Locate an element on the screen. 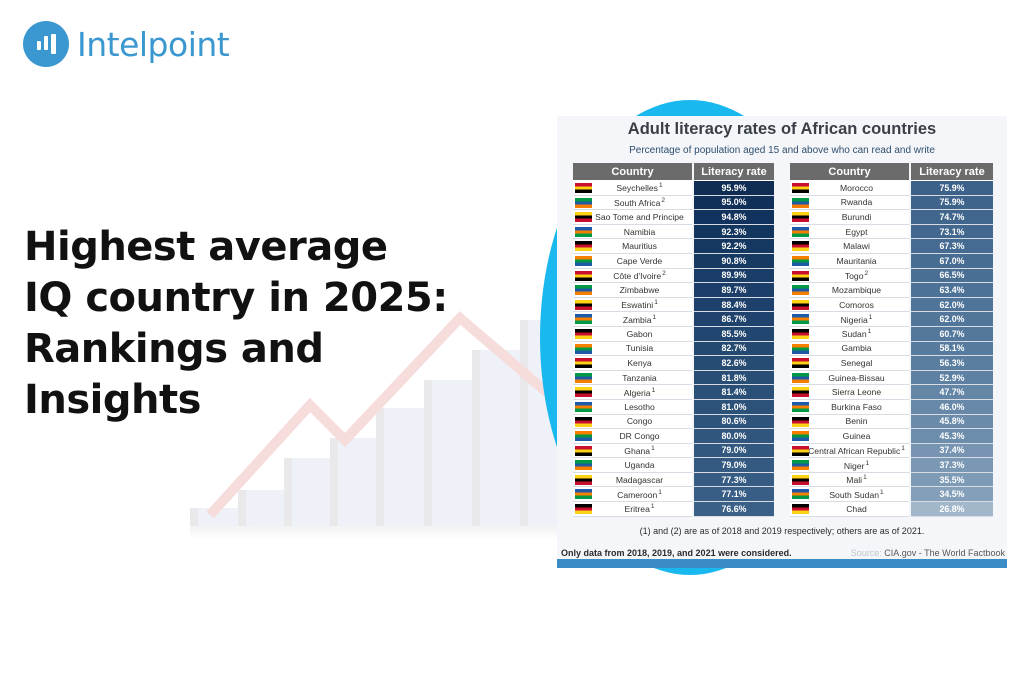 Image resolution: width=1024 pixels, height=683 pixels. country-name: Chad is located at coordinates (856, 508).